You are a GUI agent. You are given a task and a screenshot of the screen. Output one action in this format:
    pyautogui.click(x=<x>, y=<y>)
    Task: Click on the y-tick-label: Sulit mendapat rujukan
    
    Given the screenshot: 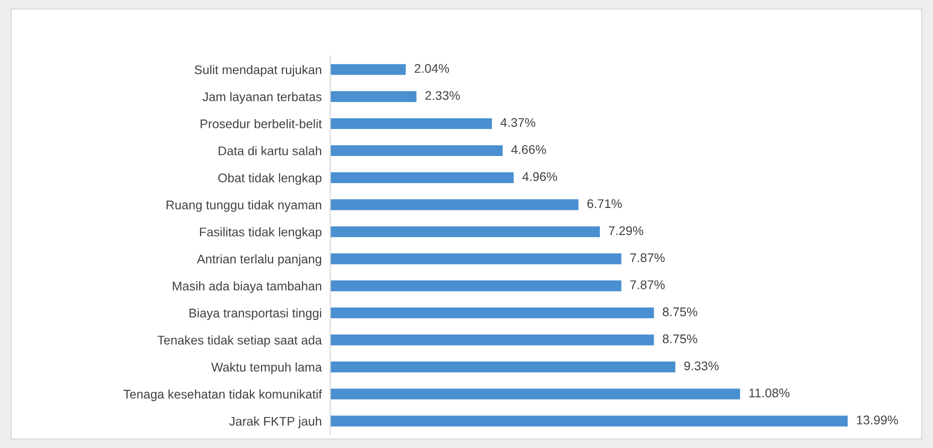 What is the action you would take?
    pyautogui.click(x=258, y=70)
    